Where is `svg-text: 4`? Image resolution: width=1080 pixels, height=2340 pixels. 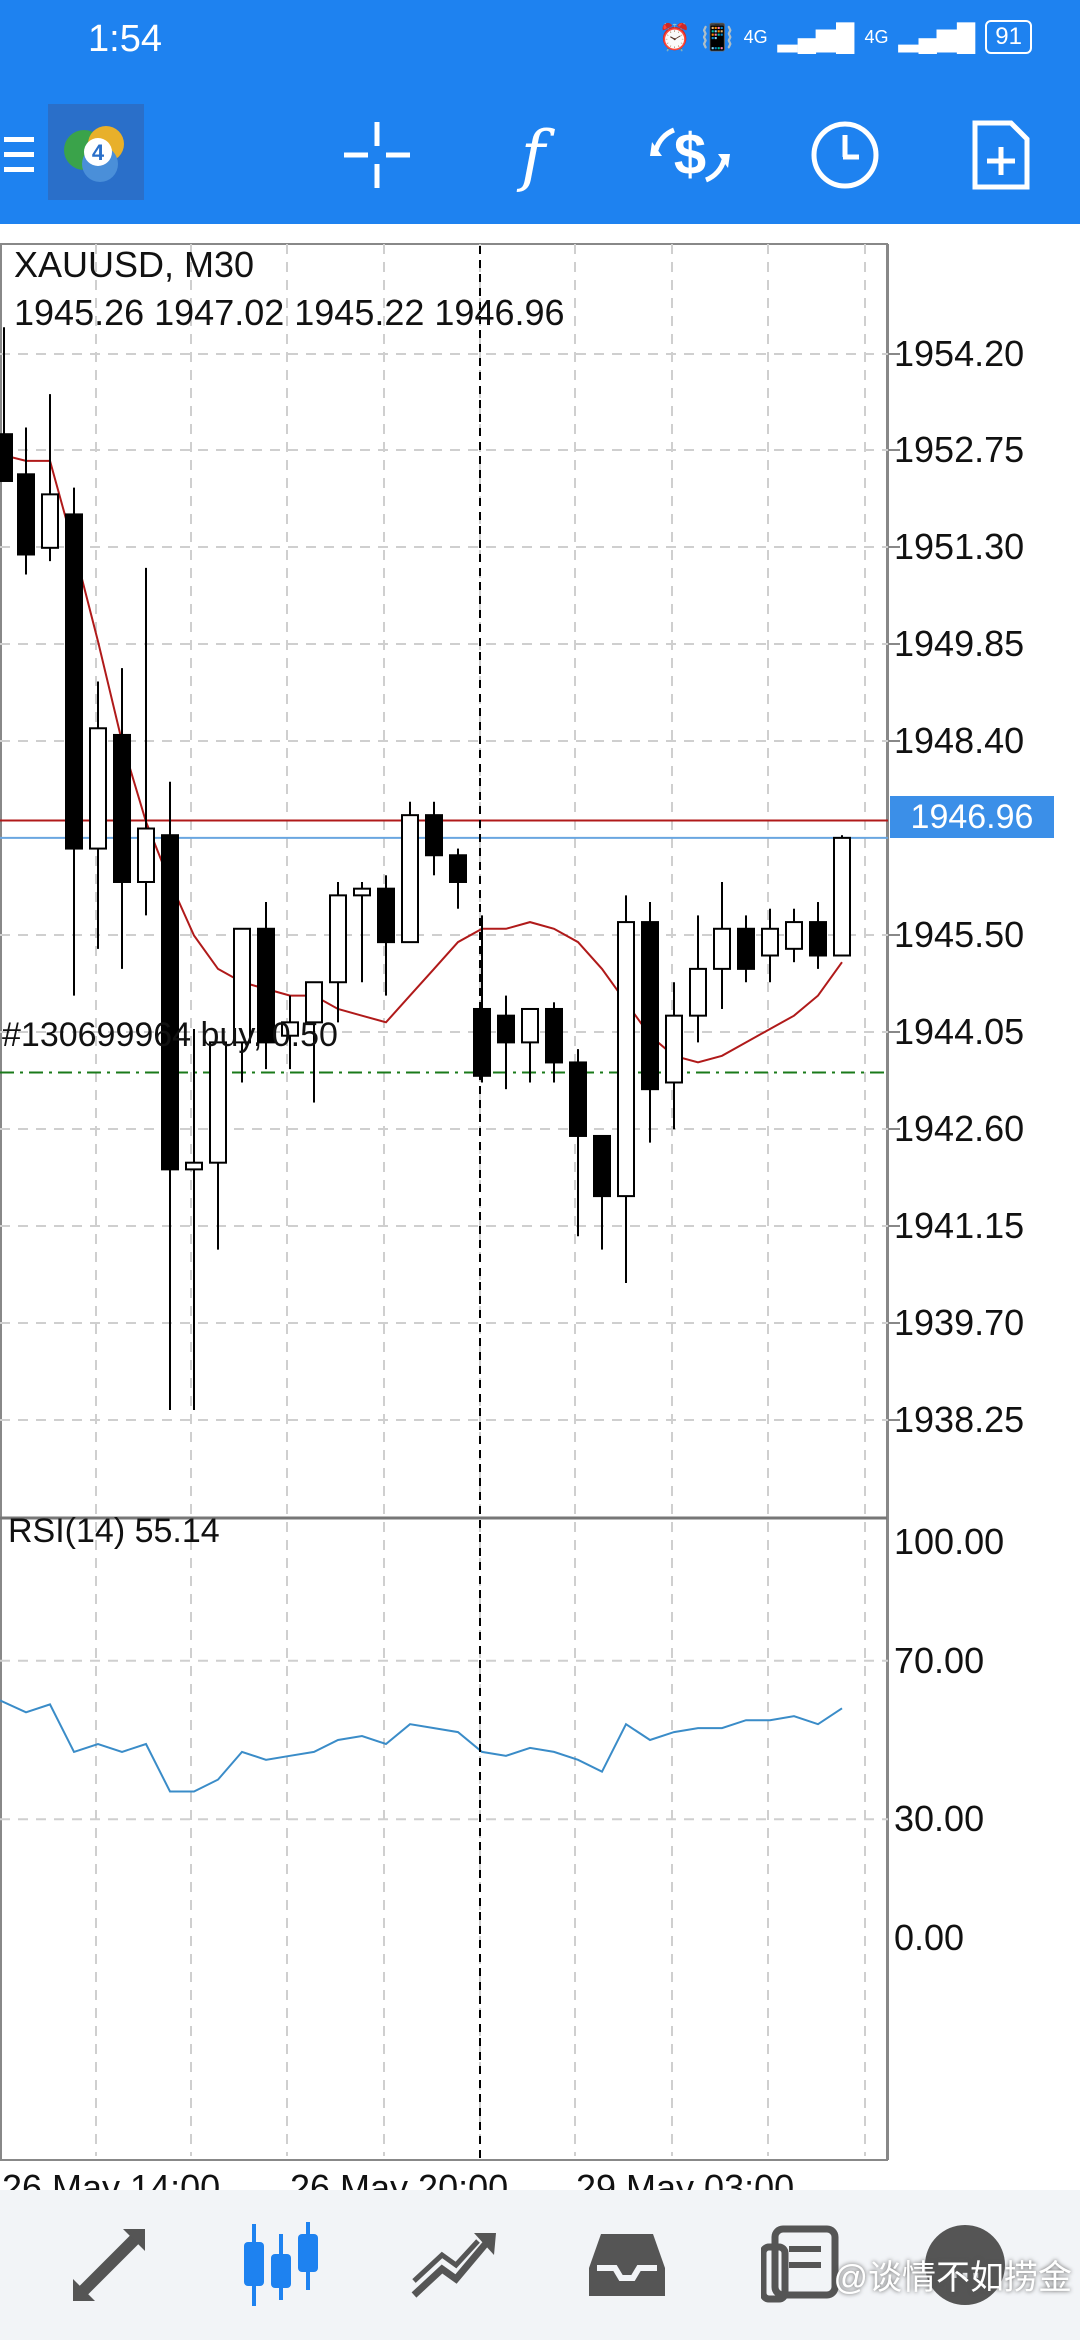 svg-text: 4 is located at coordinates (98, 152).